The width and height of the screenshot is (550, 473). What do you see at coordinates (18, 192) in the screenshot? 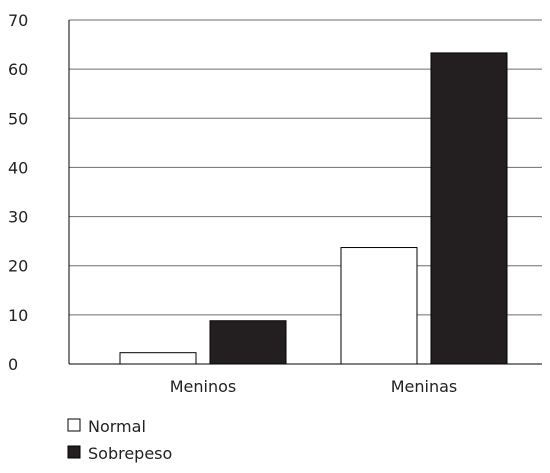
I see `y-tick-labels: 0 10 20 30 40 50 60 70` at bounding box center [18, 192].